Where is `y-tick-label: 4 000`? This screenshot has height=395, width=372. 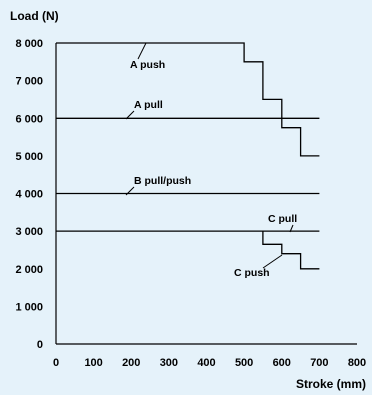 y-tick-label: 4 000 is located at coordinates (29, 195).